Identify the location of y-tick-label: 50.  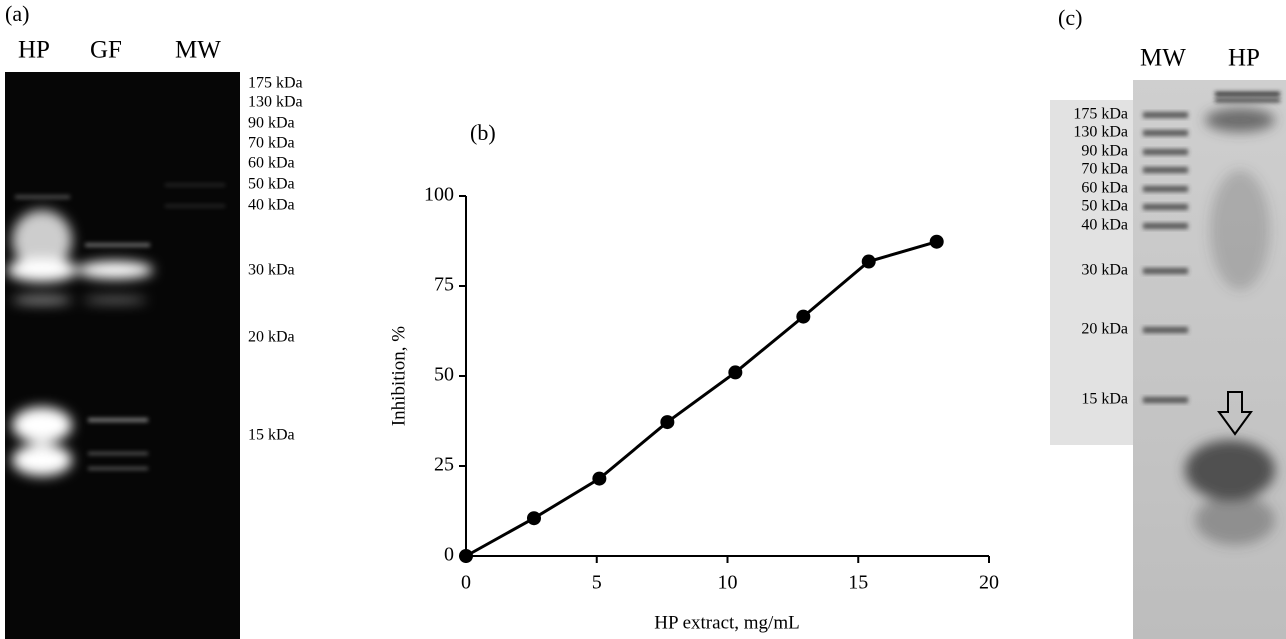
(444, 375).